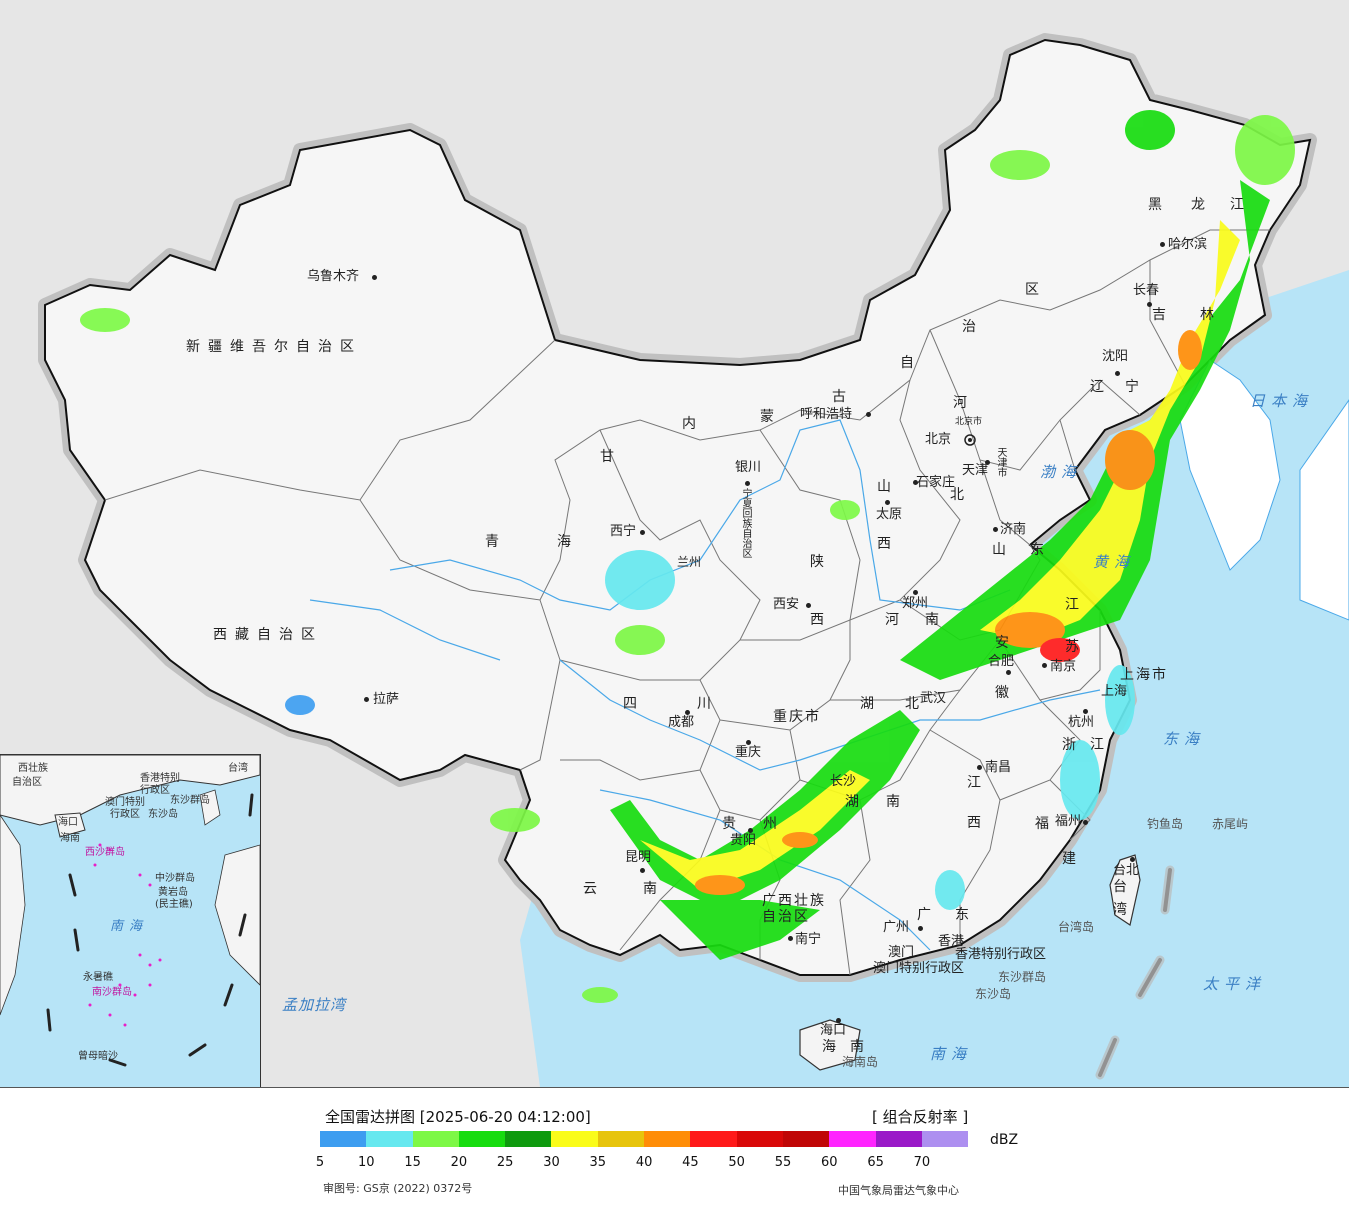  I want to click on legend-title: 全国雷达拼图 [2025-06-20 04:12:00], so click(458, 1117).